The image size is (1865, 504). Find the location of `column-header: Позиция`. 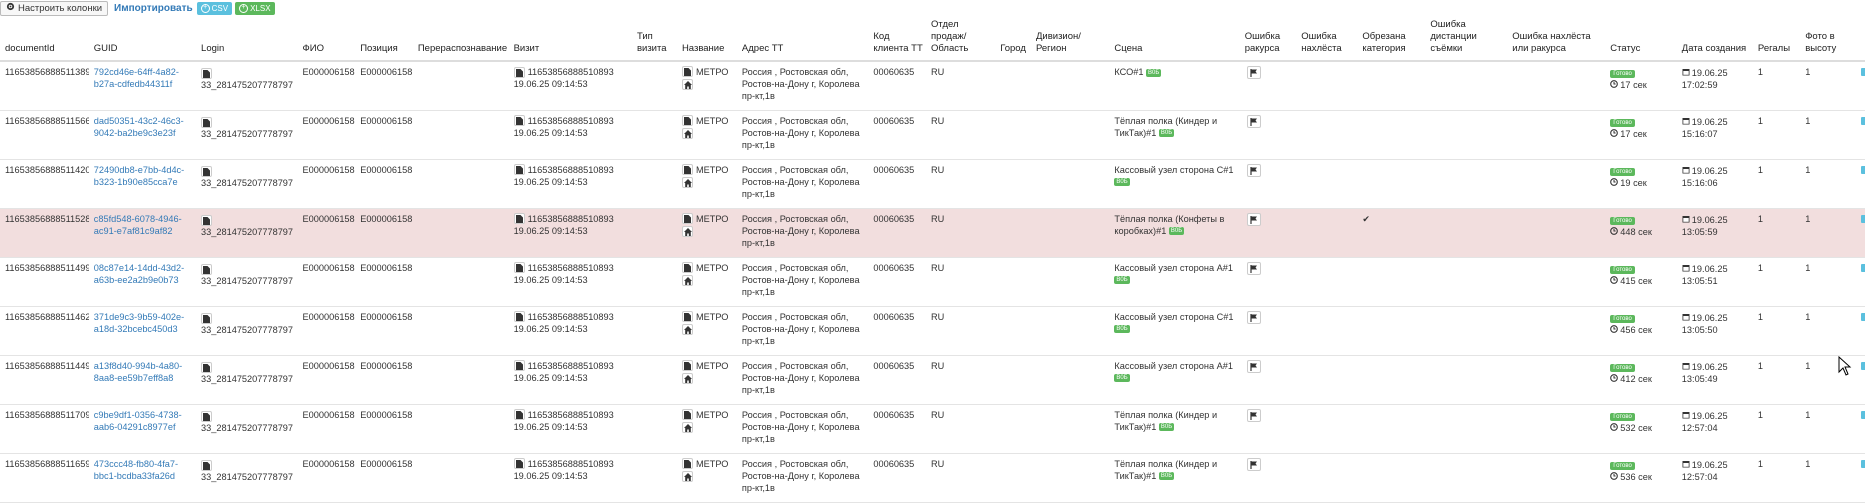

column-header: Позиция is located at coordinates (384, 39).